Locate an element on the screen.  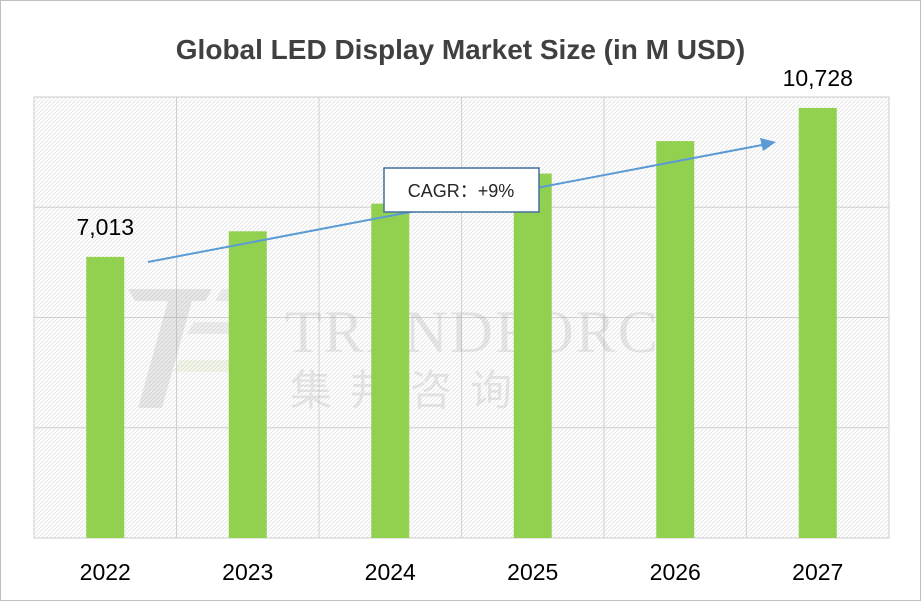
x-tick-label-2025: 2025 is located at coordinates (532, 572).